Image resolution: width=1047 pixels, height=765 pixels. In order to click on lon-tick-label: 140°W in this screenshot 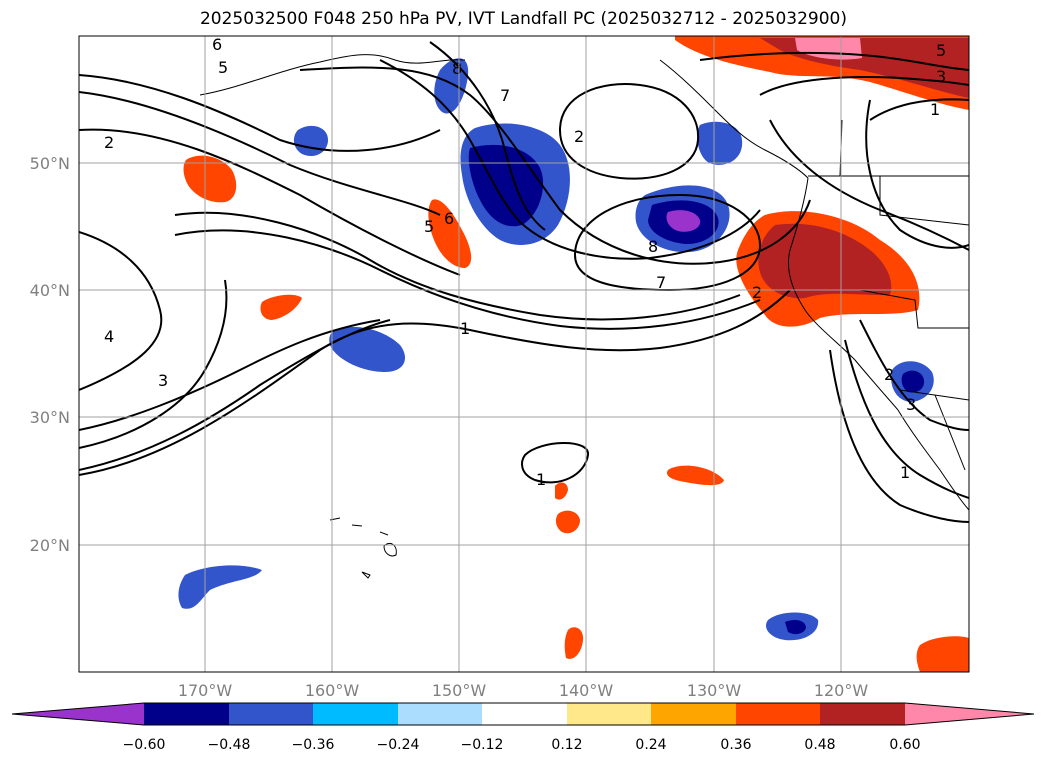, I will do `click(586, 690)`.